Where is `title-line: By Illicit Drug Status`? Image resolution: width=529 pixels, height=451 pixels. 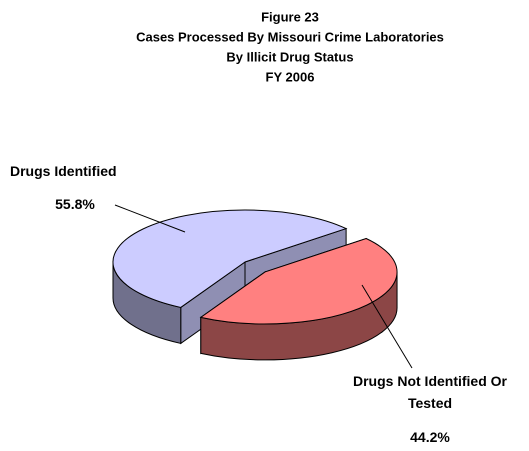 title-line: By Illicit Drug Status is located at coordinates (289, 56).